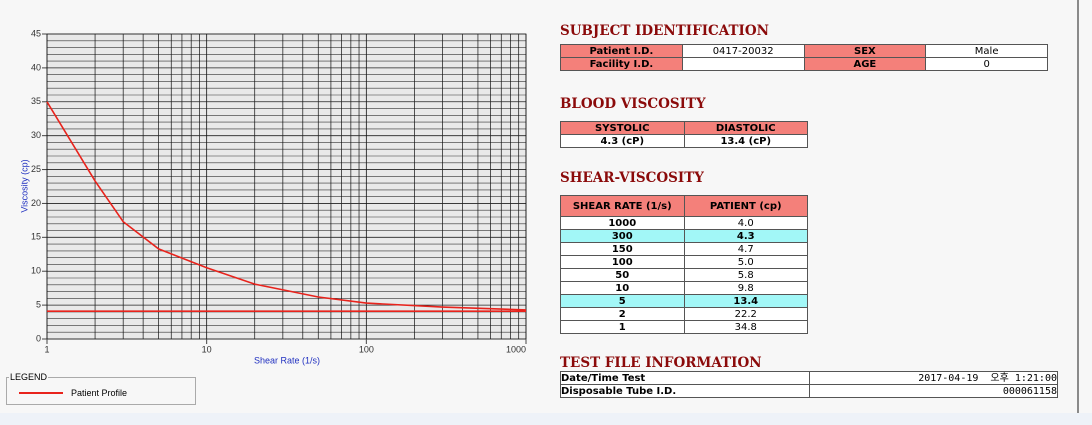 The height and width of the screenshot is (425, 1092). What do you see at coordinates (38, 304) in the screenshot?
I see `y-tick-label: 5` at bounding box center [38, 304].